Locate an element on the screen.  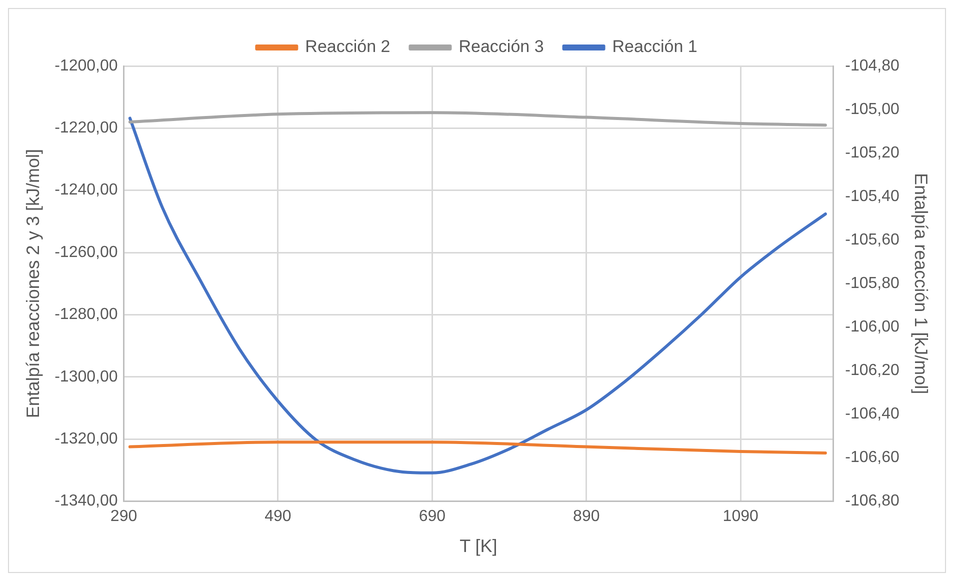
y2-tick-label: -106,20 is located at coordinates (872, 371).